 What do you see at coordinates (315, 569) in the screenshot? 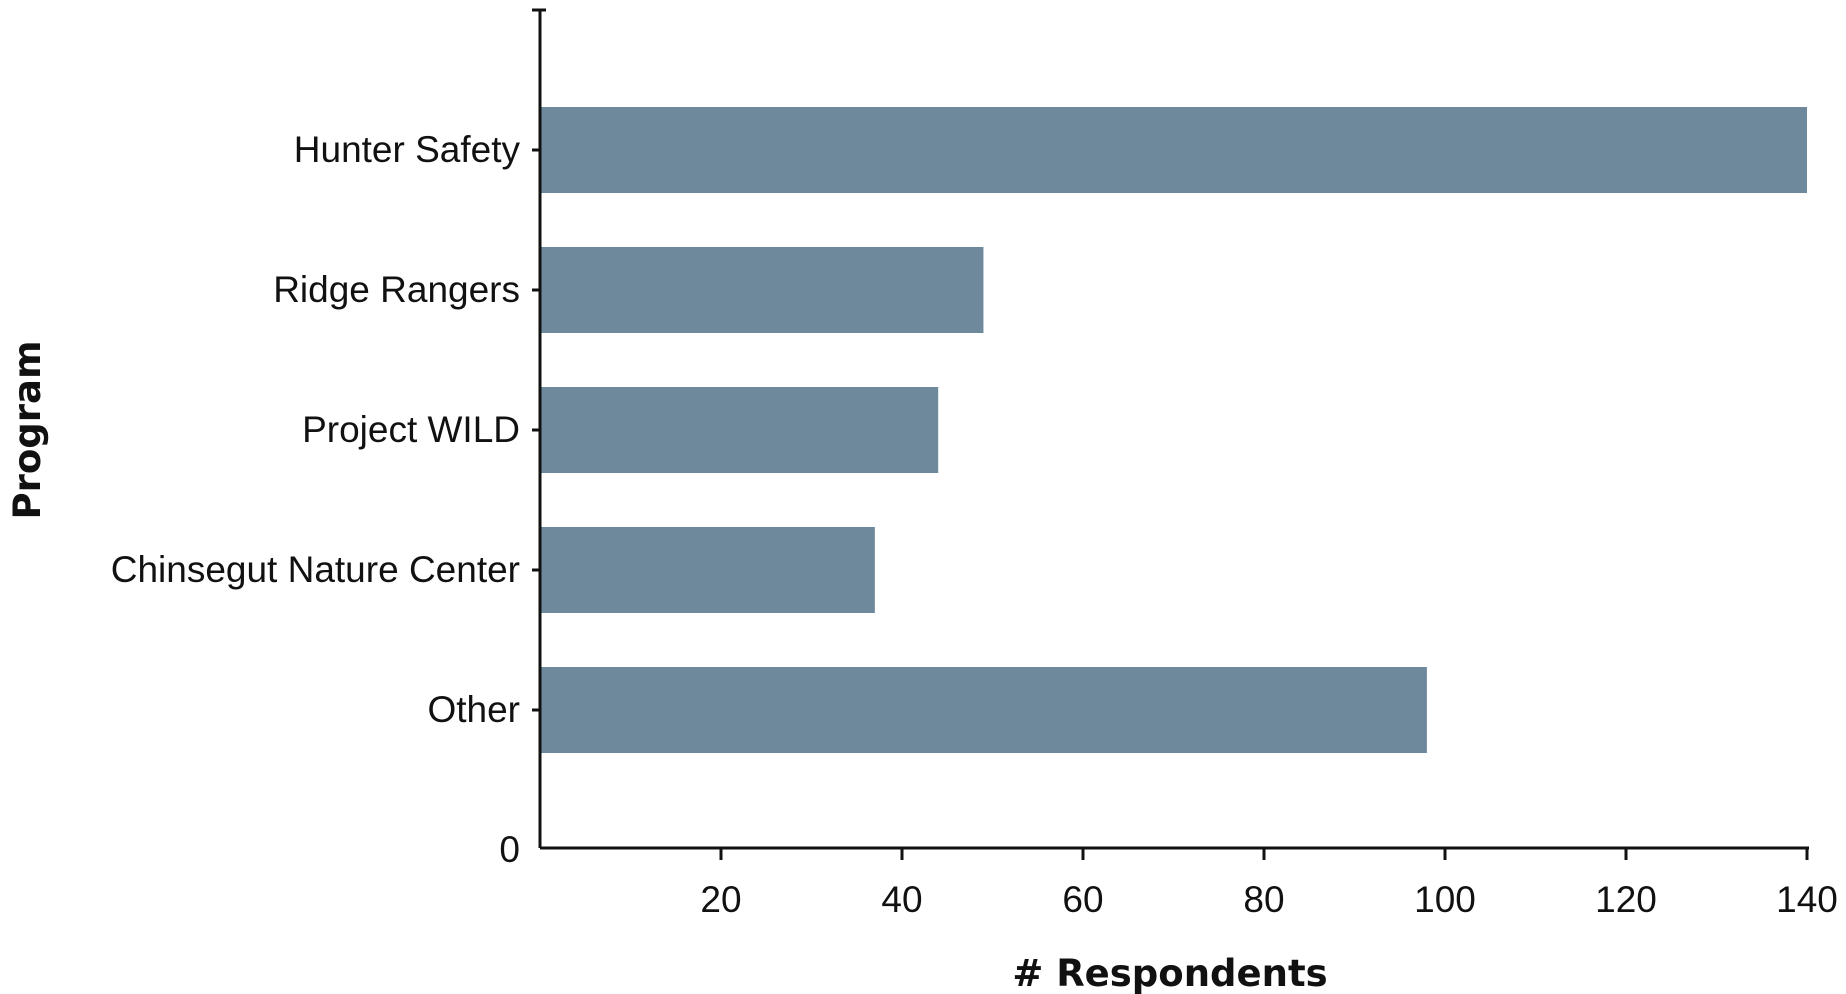
I see `category-label: Chinsegut Nature Center` at bounding box center [315, 569].